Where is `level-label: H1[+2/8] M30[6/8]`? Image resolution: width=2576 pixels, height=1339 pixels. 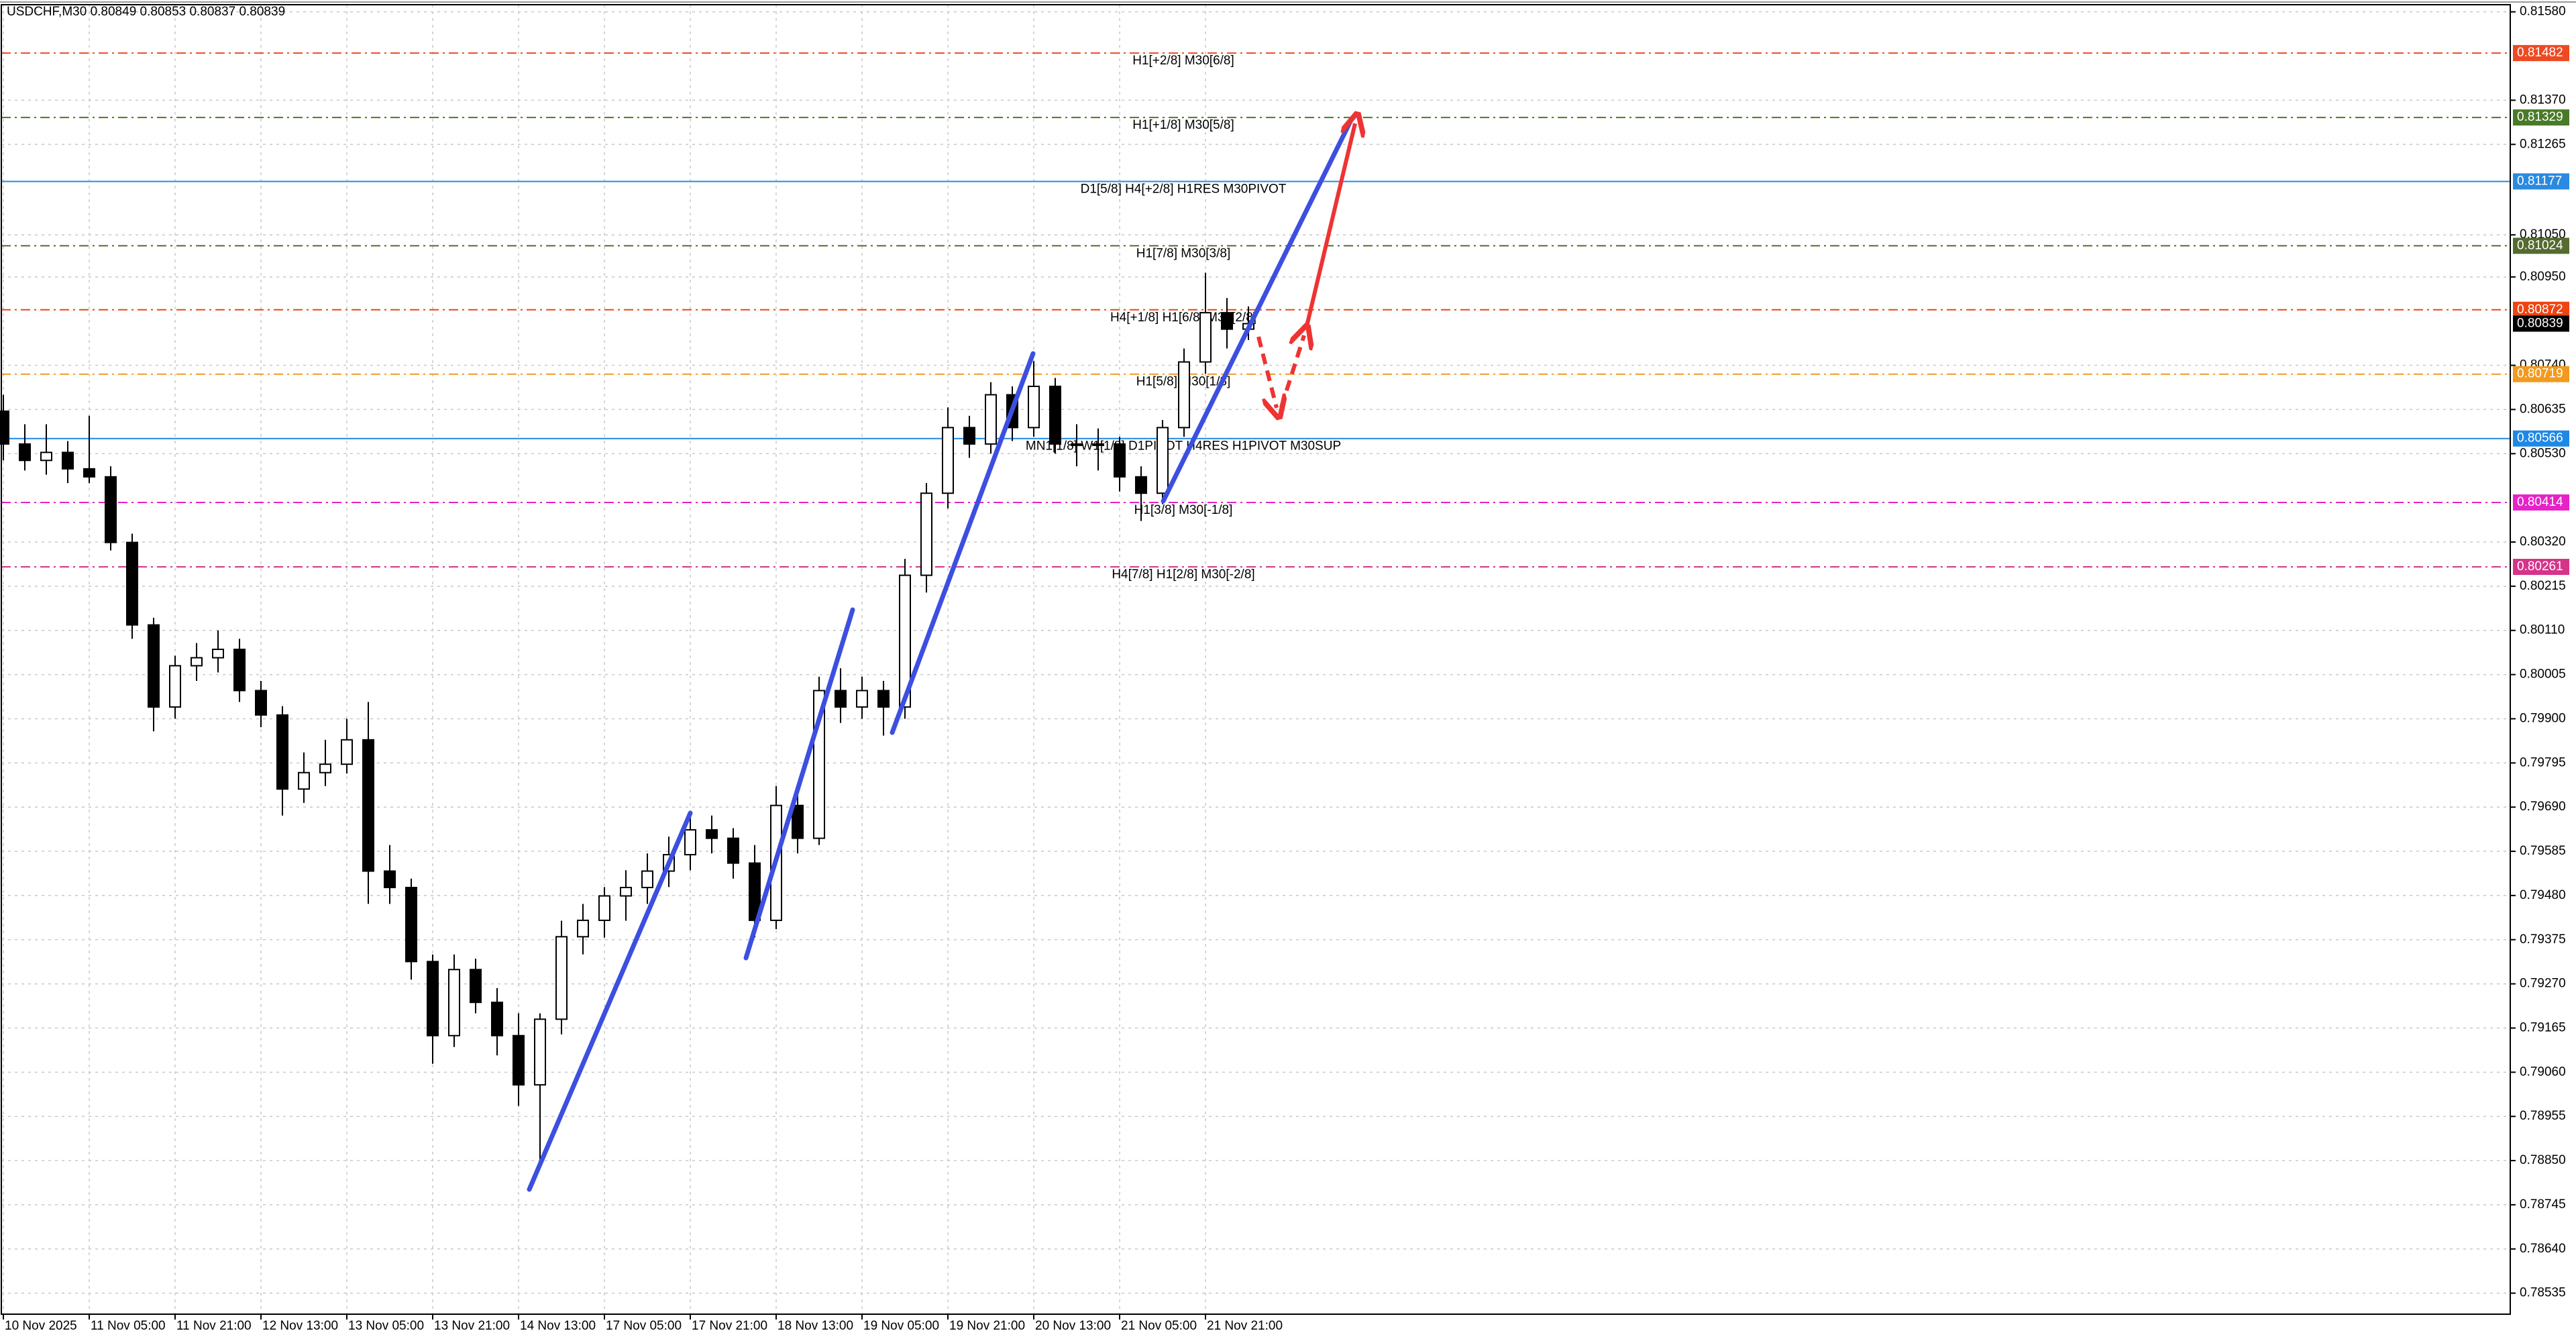 level-label: H1[+2/8] M30[6/8] is located at coordinates (1183, 61).